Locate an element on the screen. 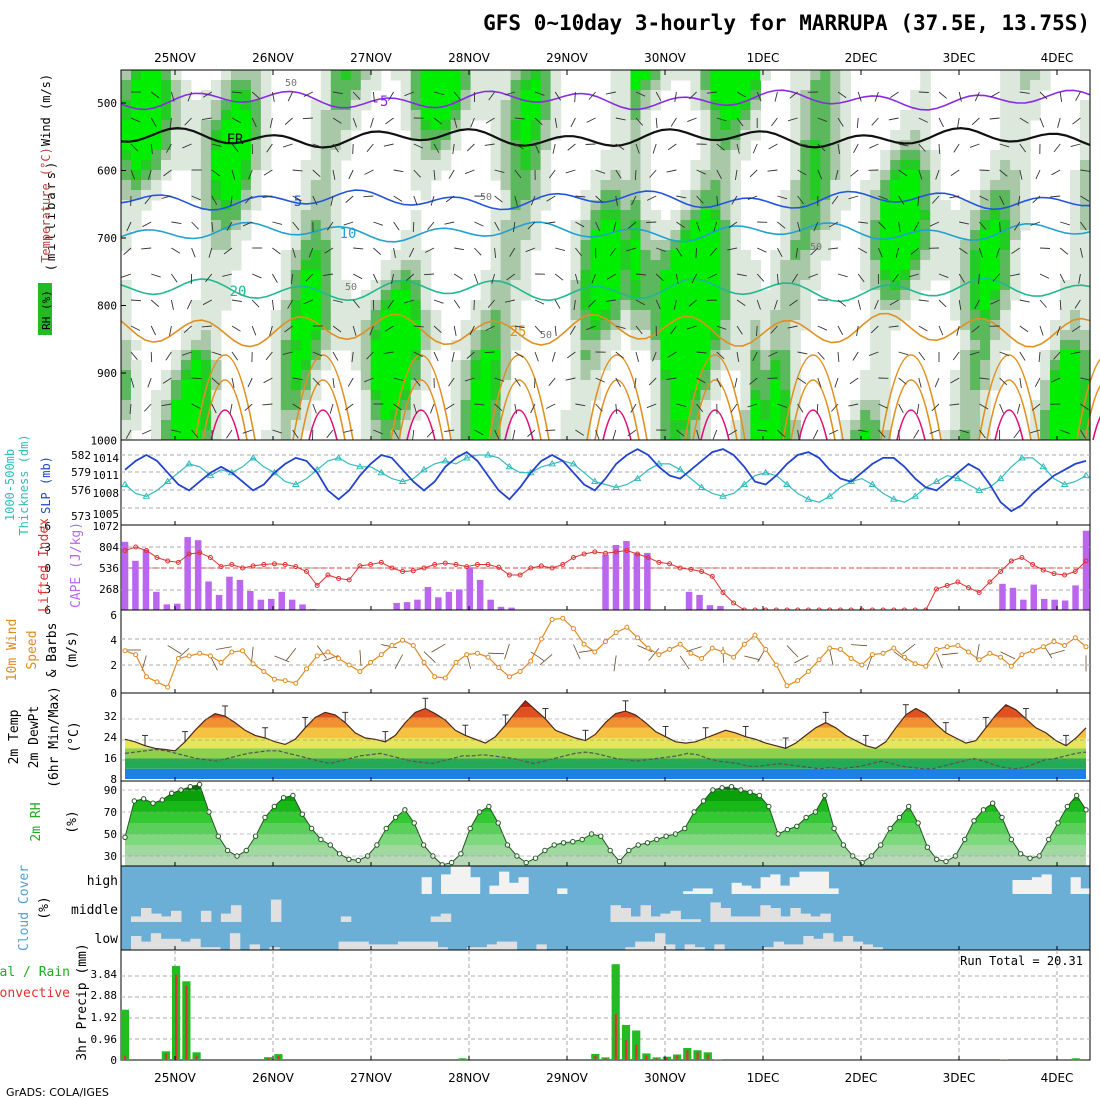 The height and width of the screenshot is (1100, 1100). upper-axis-labels: (millibars) is located at coordinates (51, 215).